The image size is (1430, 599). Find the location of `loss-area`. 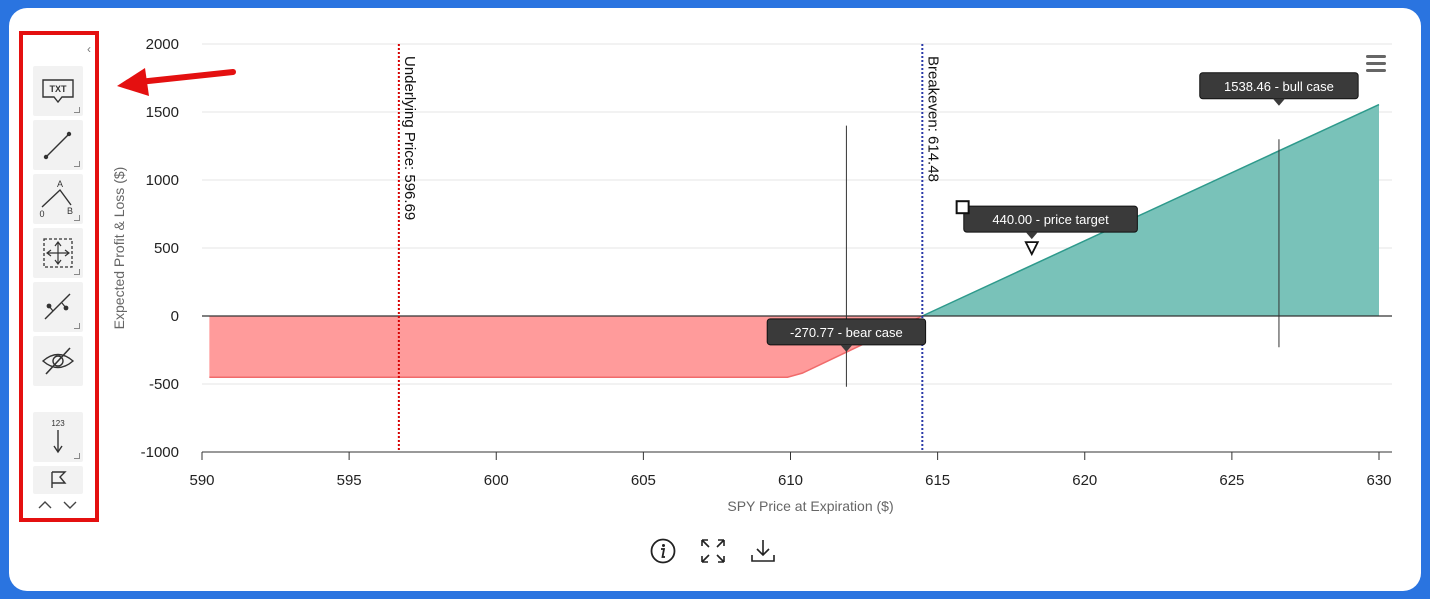

loss-area is located at coordinates (566, 347).